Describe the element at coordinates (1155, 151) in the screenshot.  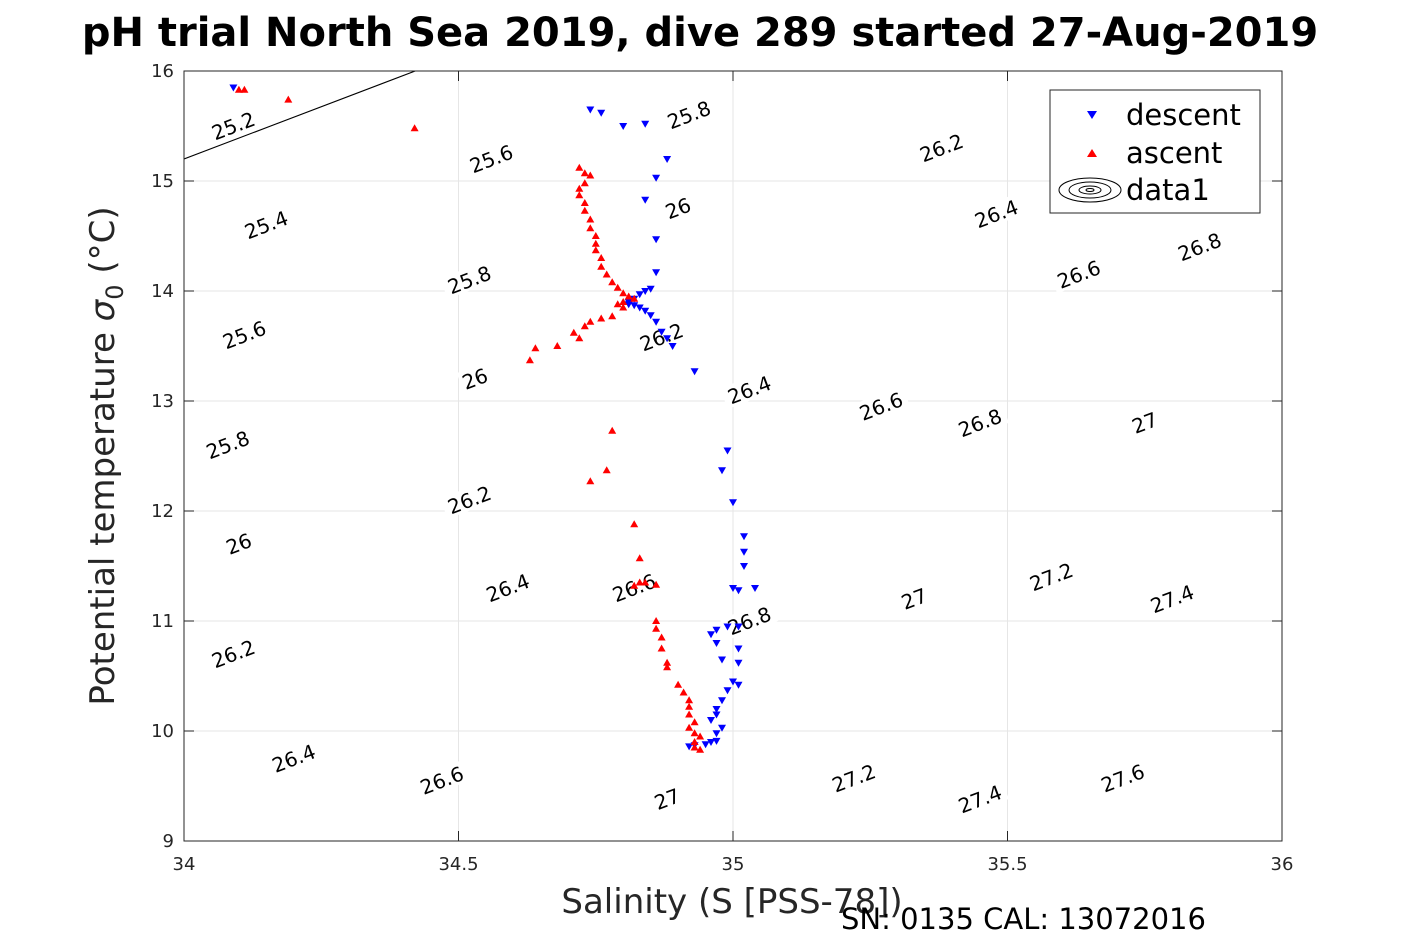
I see `legend: descent ascent data1` at that location.